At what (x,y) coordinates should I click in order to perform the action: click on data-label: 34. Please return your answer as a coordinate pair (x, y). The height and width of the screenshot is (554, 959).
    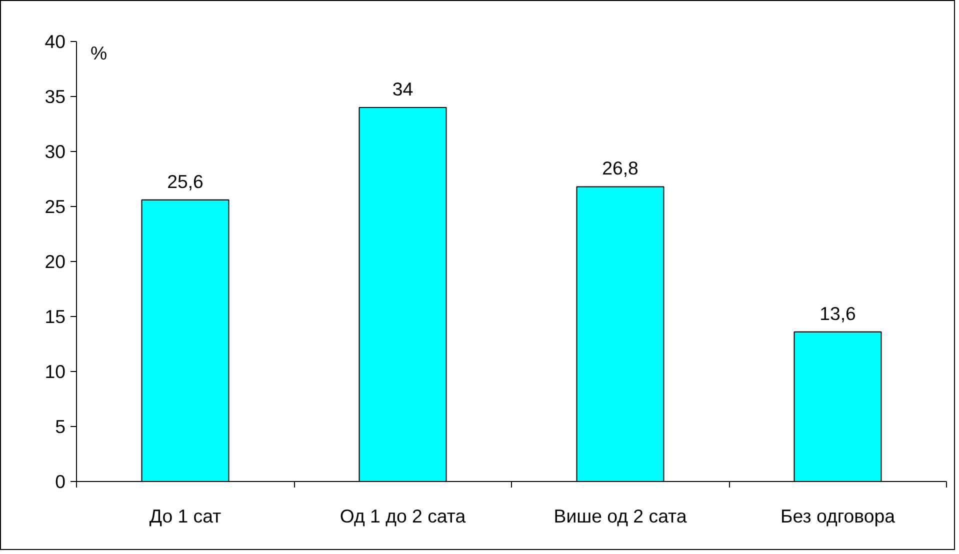
    Looking at the image, I should click on (403, 89).